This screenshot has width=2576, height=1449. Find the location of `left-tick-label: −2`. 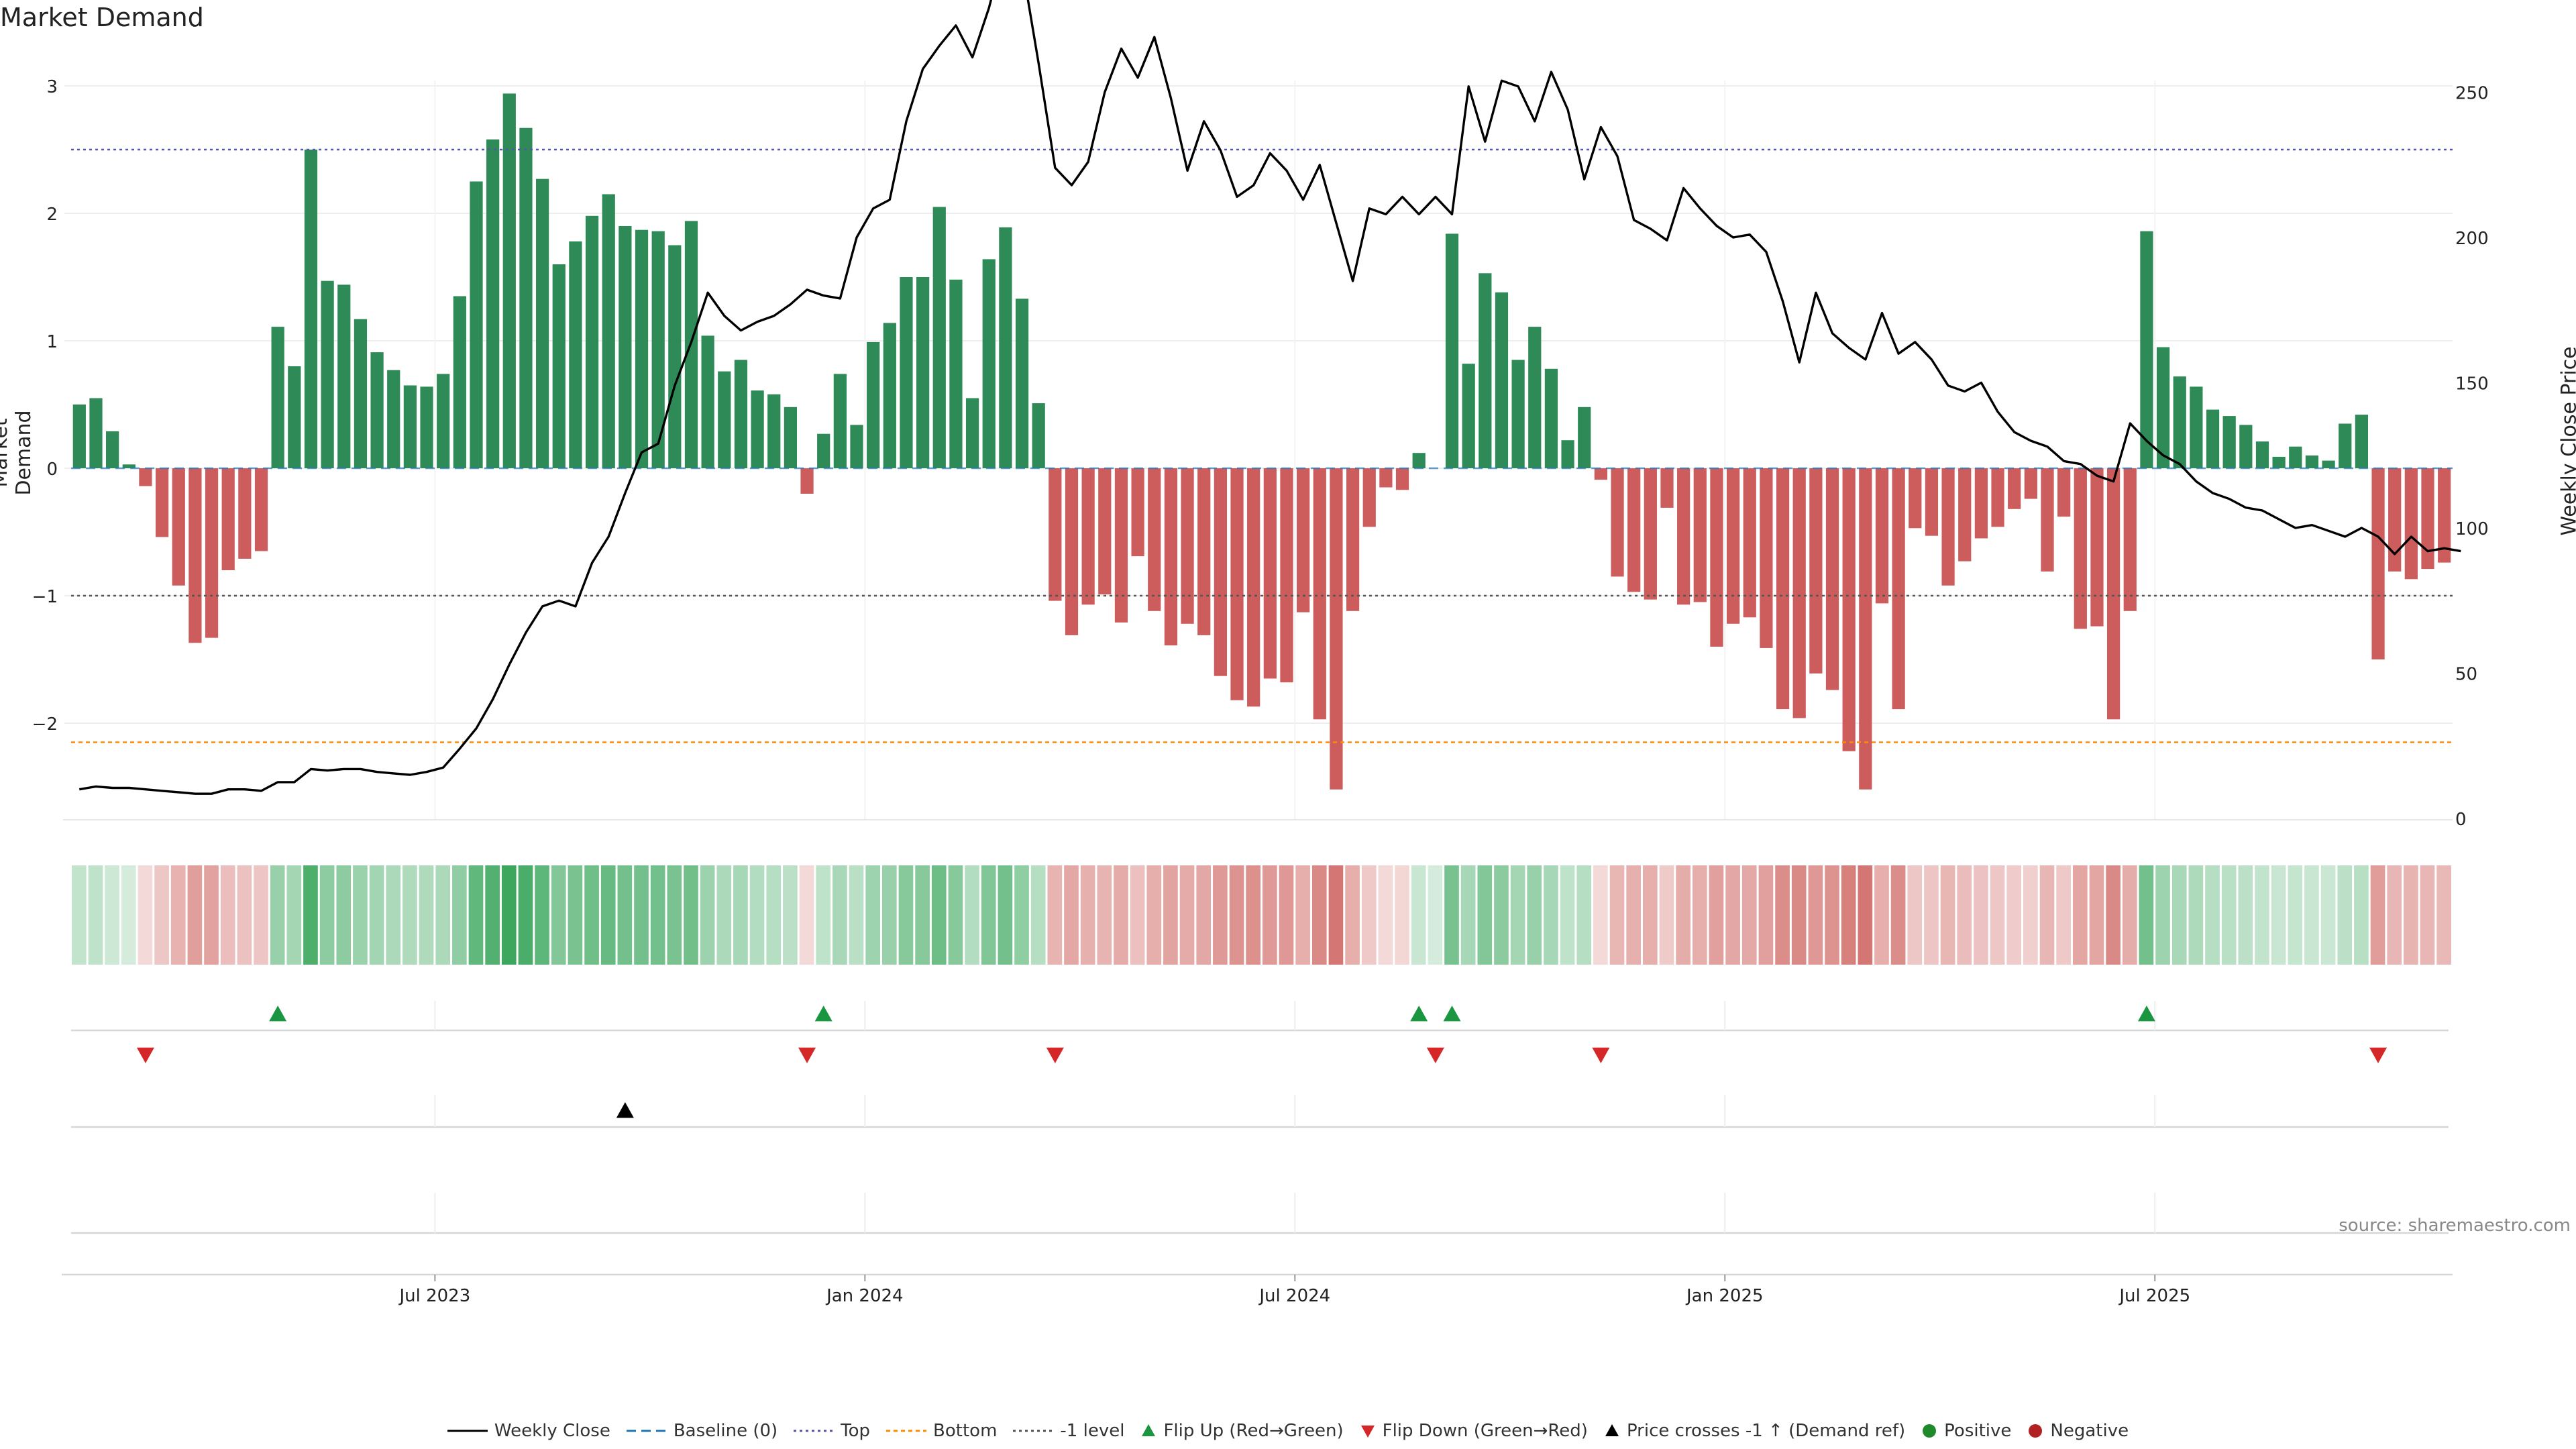

left-tick-label: −2 is located at coordinates (45, 724).